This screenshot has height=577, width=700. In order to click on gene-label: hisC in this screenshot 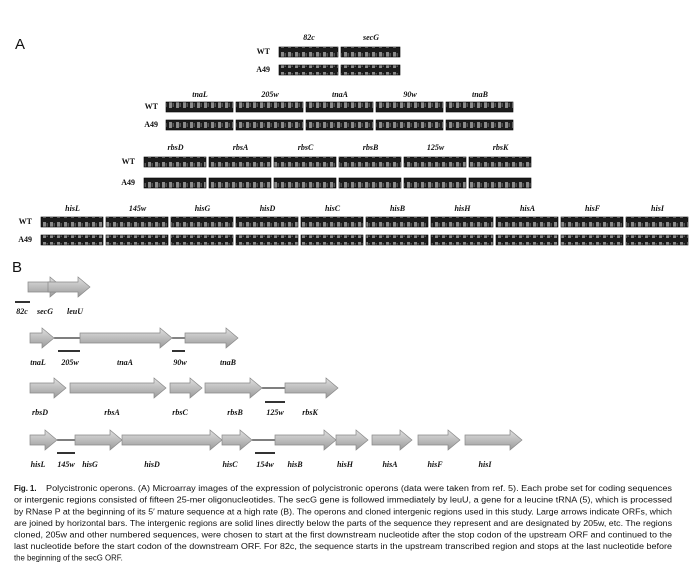, I will do `click(230, 464)`.